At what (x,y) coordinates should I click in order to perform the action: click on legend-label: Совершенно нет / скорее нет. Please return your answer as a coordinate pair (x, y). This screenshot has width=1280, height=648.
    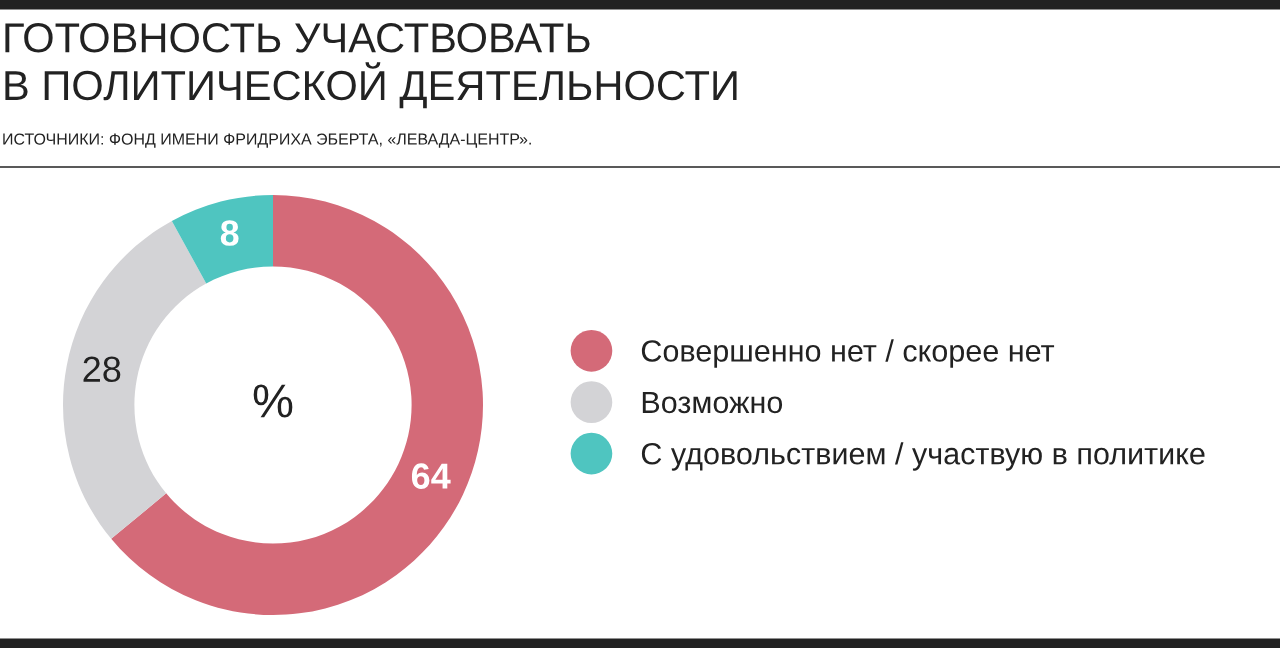
    Looking at the image, I should click on (848, 353).